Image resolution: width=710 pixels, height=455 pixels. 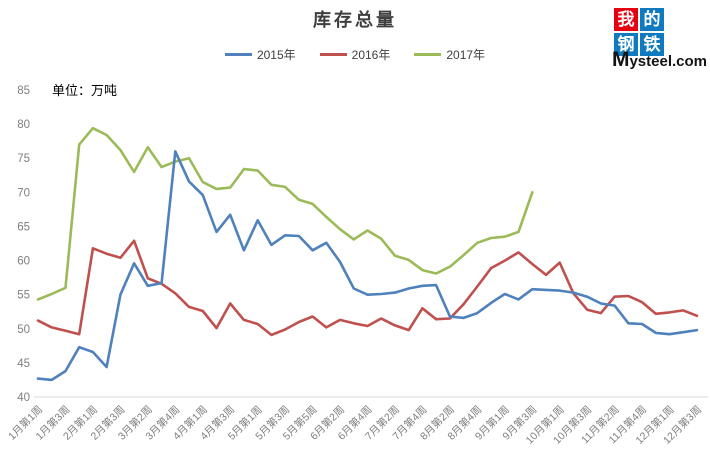 I want to click on legend-label-2017: 2017年, so click(x=466, y=55).